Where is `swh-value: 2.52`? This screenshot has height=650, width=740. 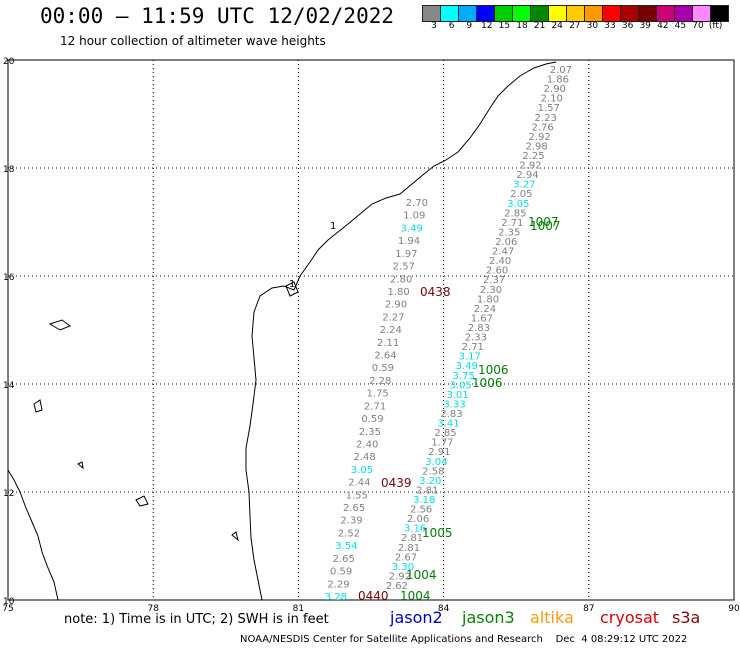 swh-value: 2.52 is located at coordinates (349, 533).